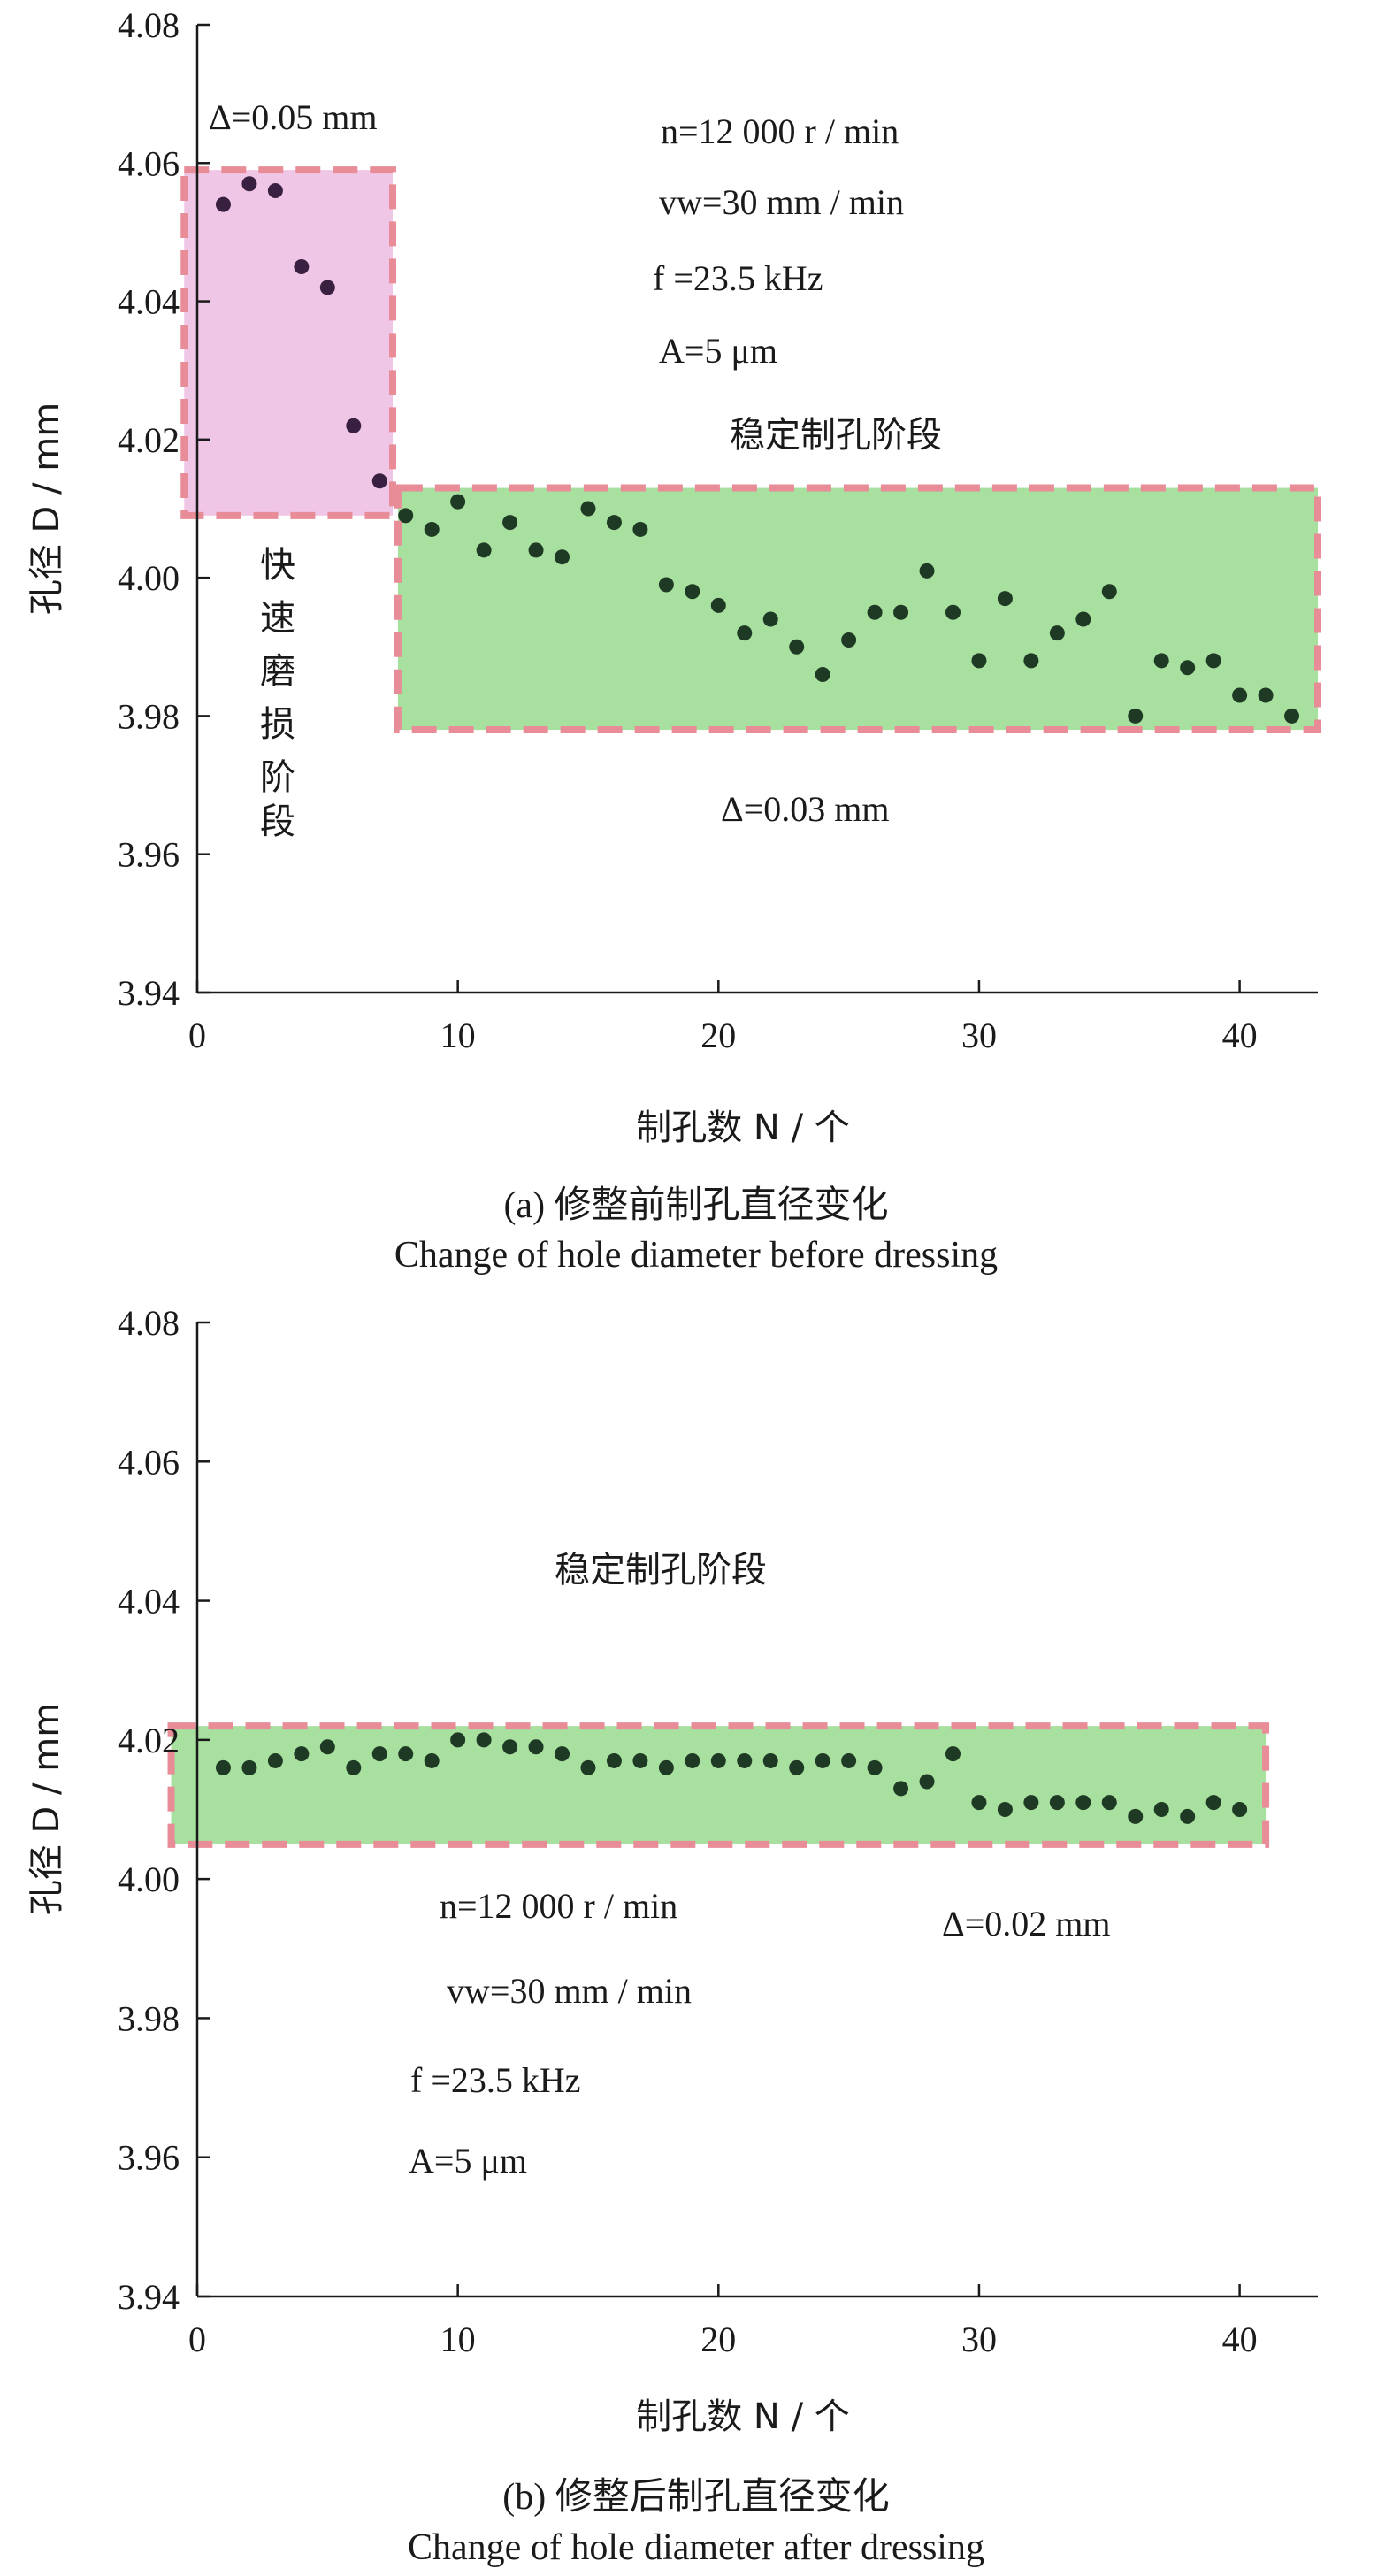  I want to click on b-y-tick-label: 3.98, so click(149, 2018).